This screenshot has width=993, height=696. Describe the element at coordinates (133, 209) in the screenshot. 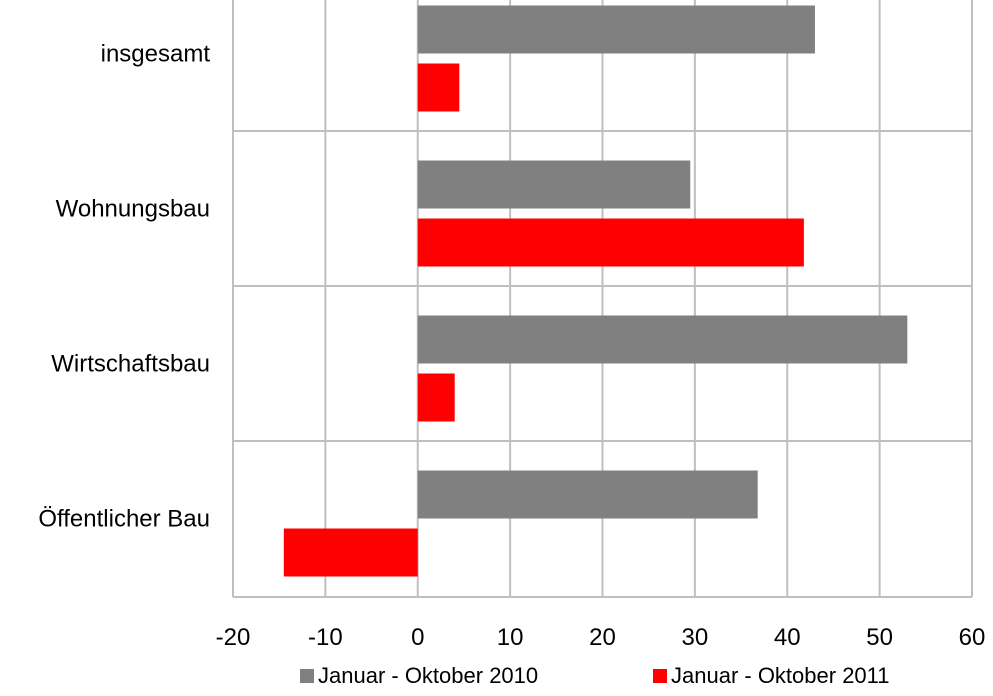

I see `category-label: Wohnungsbau` at that location.